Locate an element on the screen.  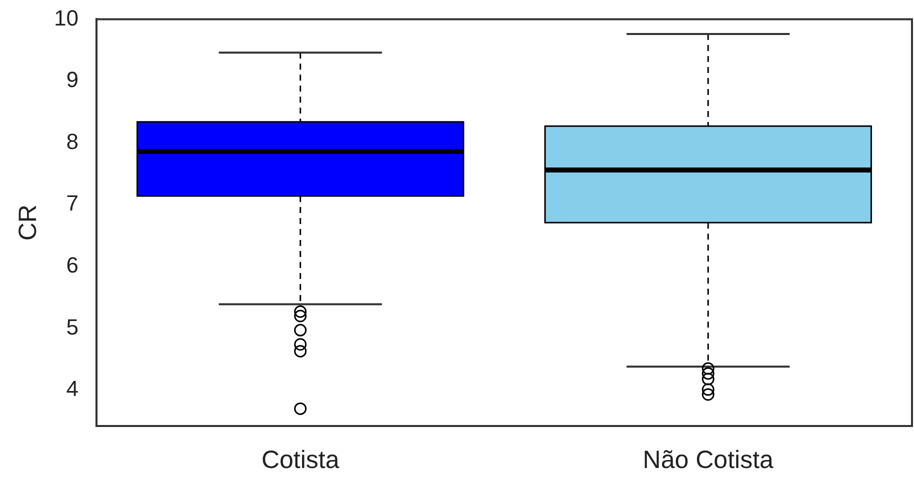
x-tick-label: Cotista is located at coordinates (300, 460).